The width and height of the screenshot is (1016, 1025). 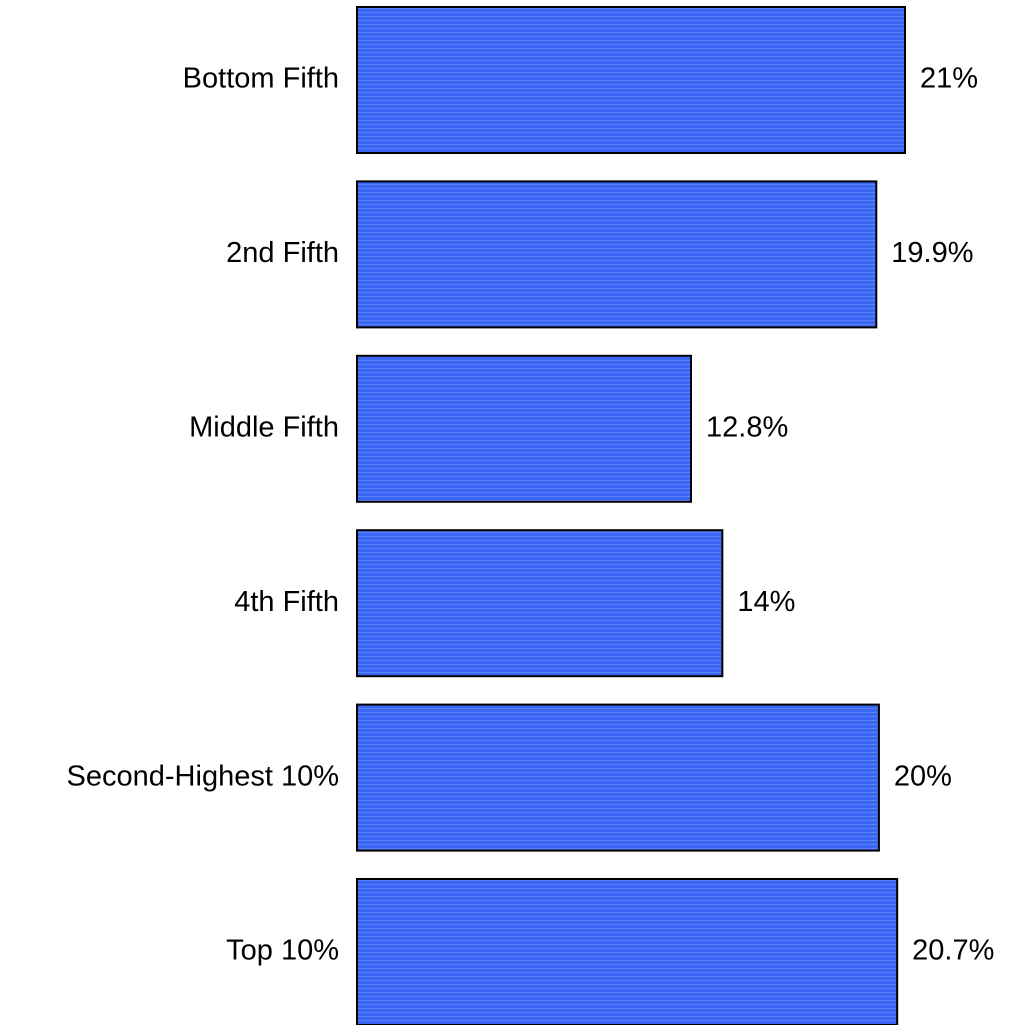 I want to click on bar-middle-fifth, so click(x=524, y=428).